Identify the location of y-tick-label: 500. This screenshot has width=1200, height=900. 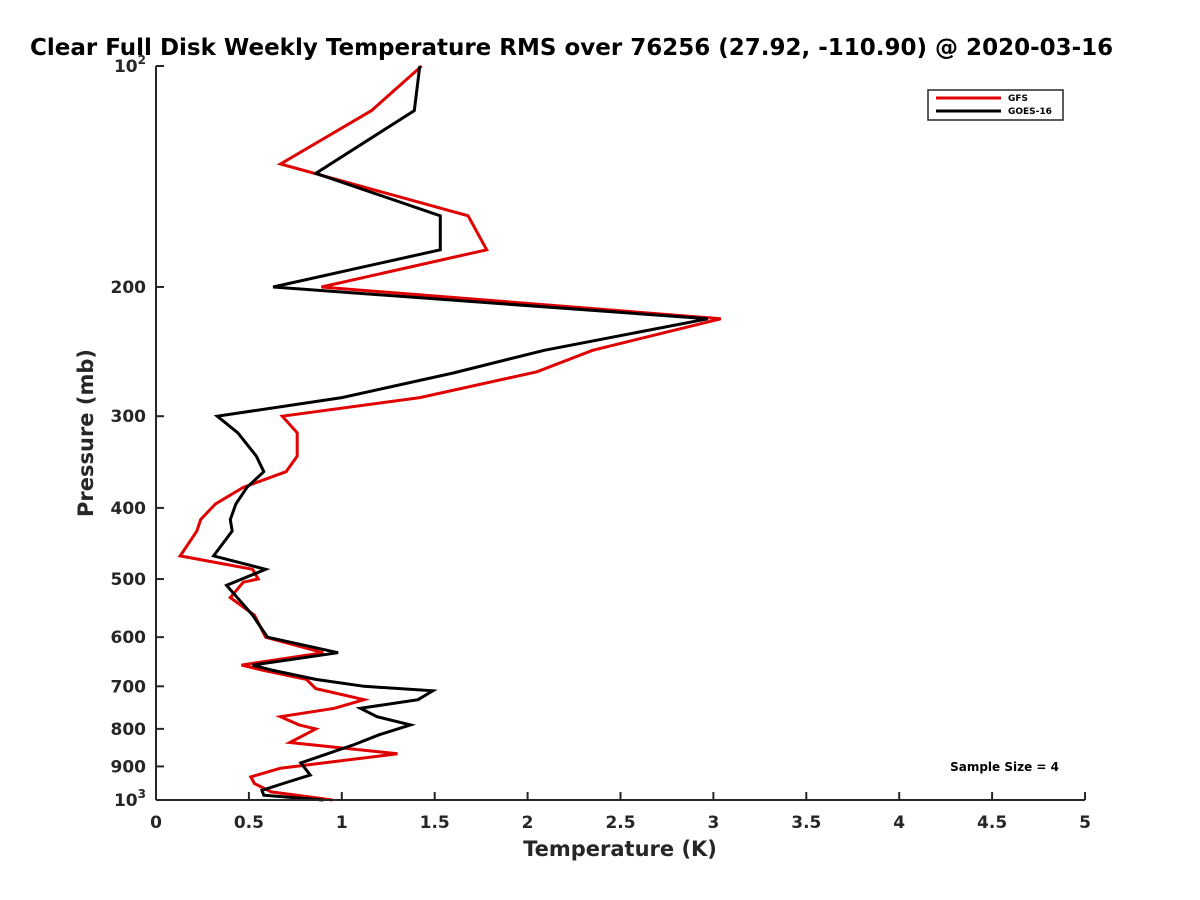
(129, 580).